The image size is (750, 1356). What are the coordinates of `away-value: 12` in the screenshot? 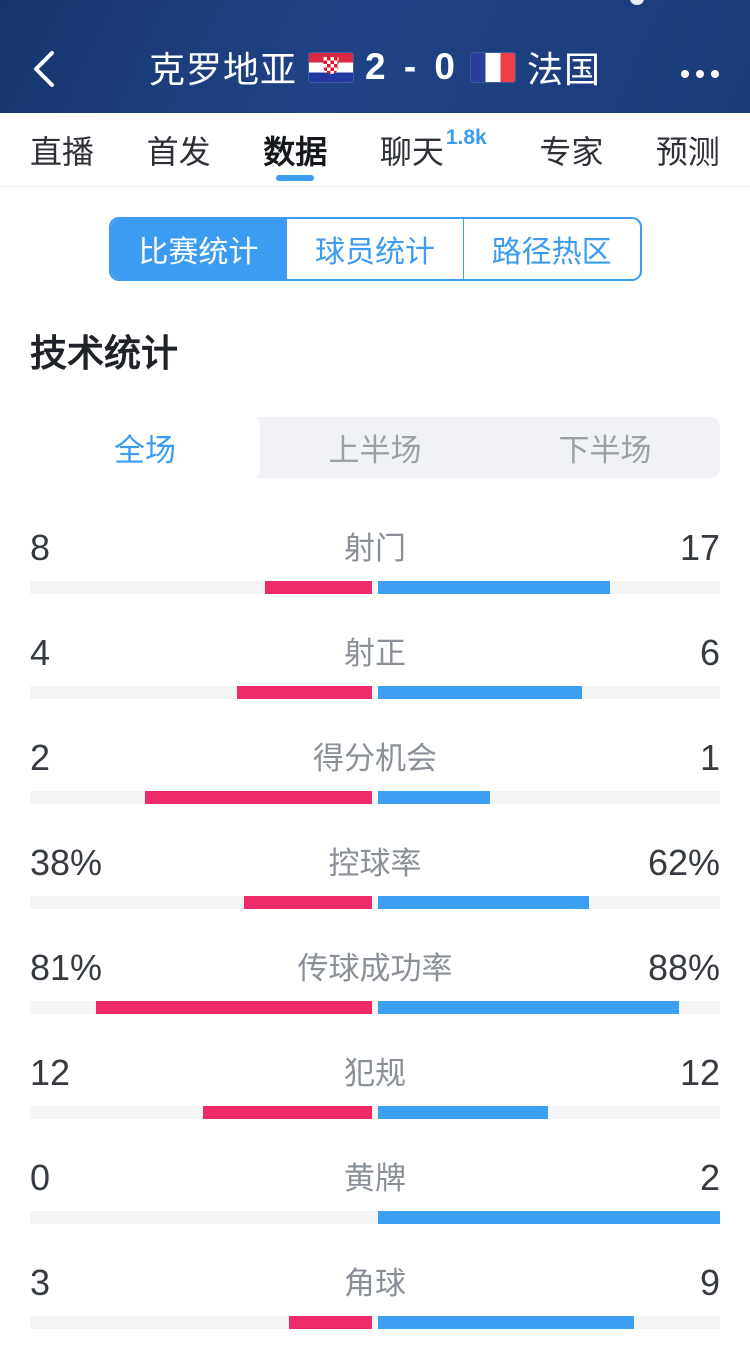 It's located at (699, 1072).